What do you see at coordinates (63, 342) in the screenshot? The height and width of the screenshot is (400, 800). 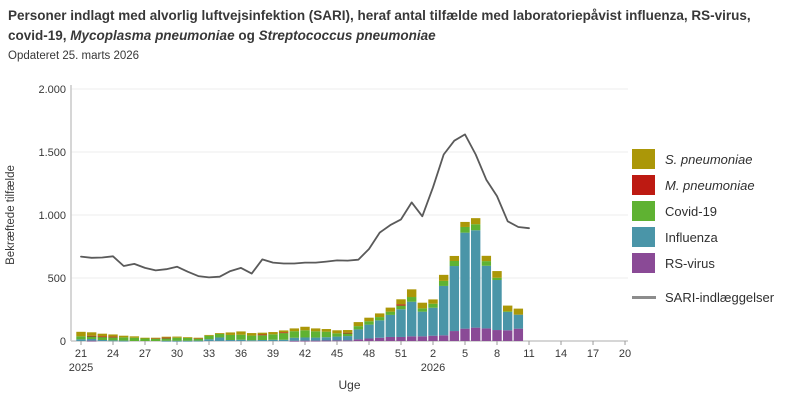 I see `y-tick-label: 0` at bounding box center [63, 342].